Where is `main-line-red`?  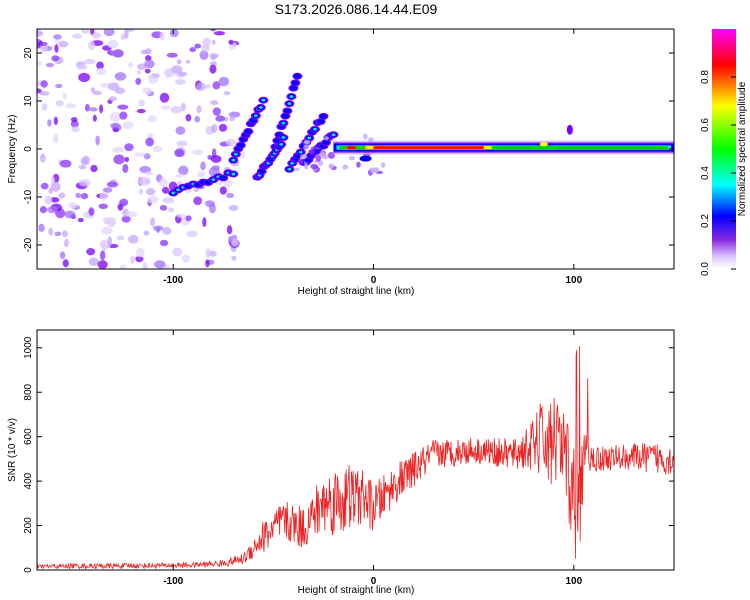 main-line-red is located at coordinates (428, 147).